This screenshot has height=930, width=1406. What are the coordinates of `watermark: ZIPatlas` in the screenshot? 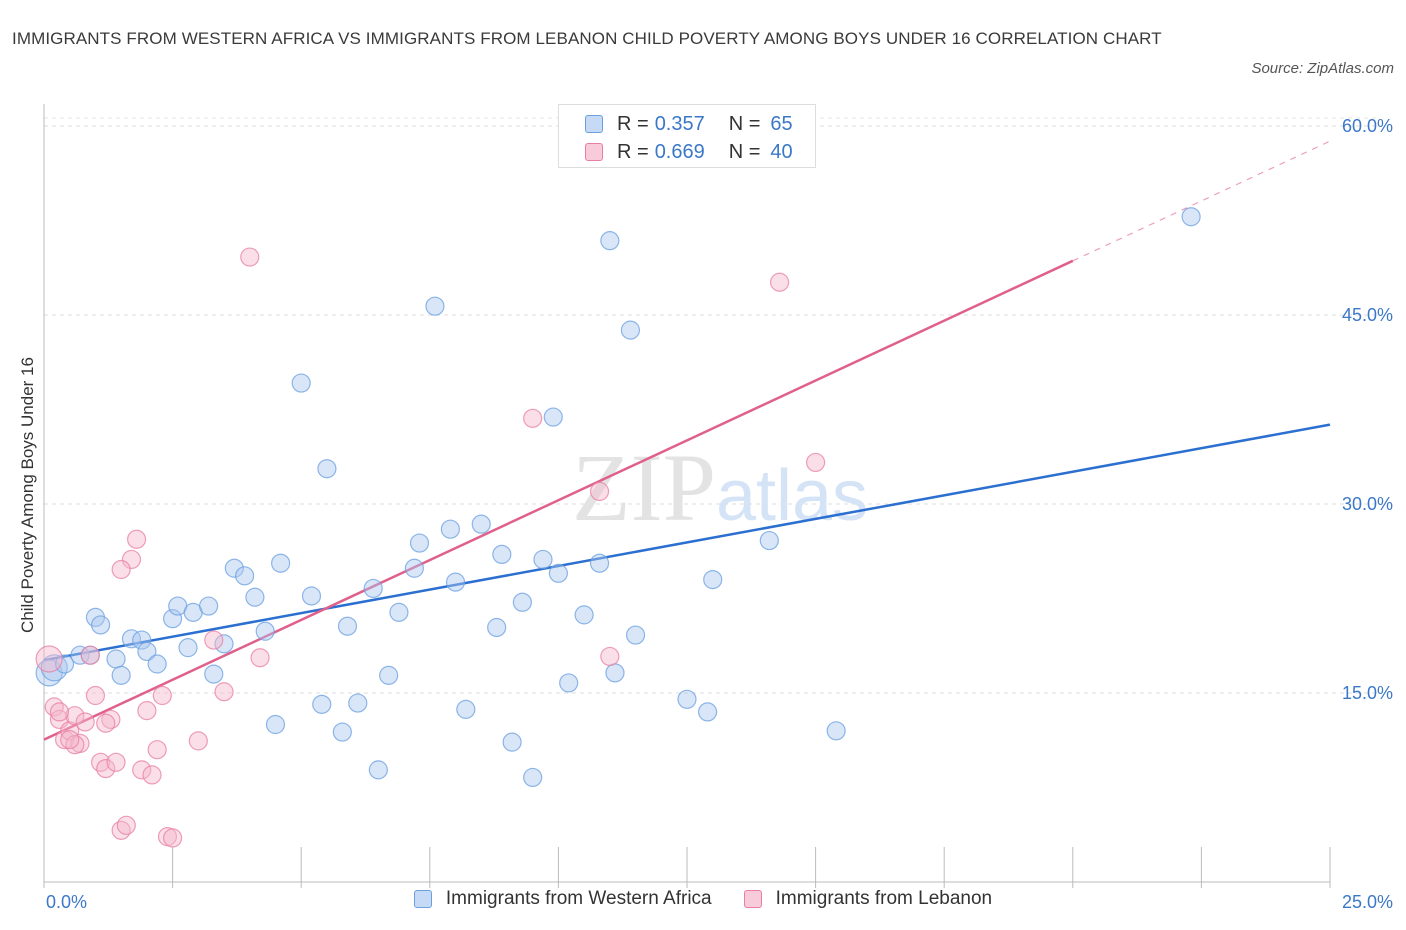 It's located at (720, 487).